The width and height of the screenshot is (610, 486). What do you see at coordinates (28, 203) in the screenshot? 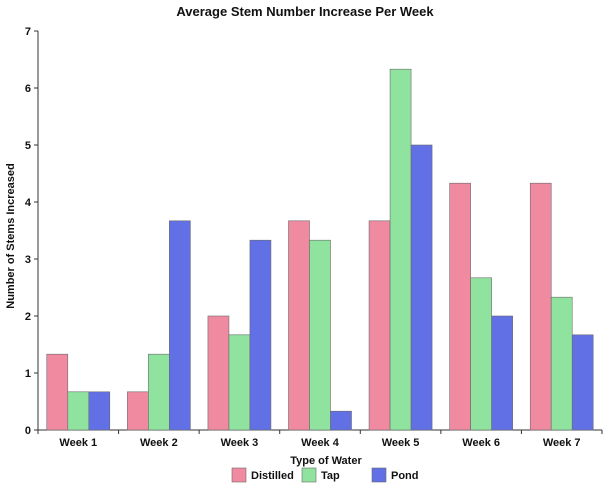
I see `y-tick-label: 4` at bounding box center [28, 203].